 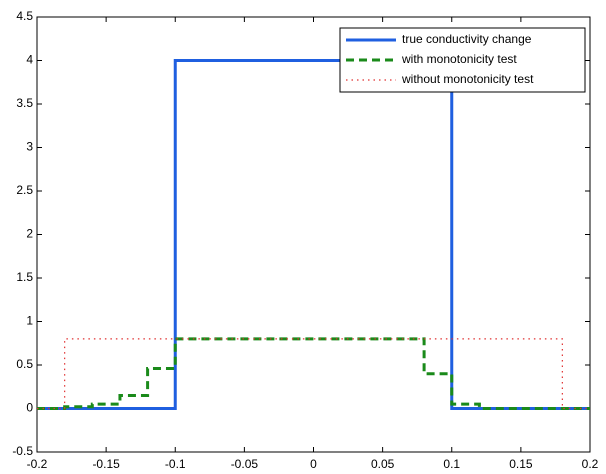 I want to click on y-tick-label: 2.5, so click(x=24, y=190).